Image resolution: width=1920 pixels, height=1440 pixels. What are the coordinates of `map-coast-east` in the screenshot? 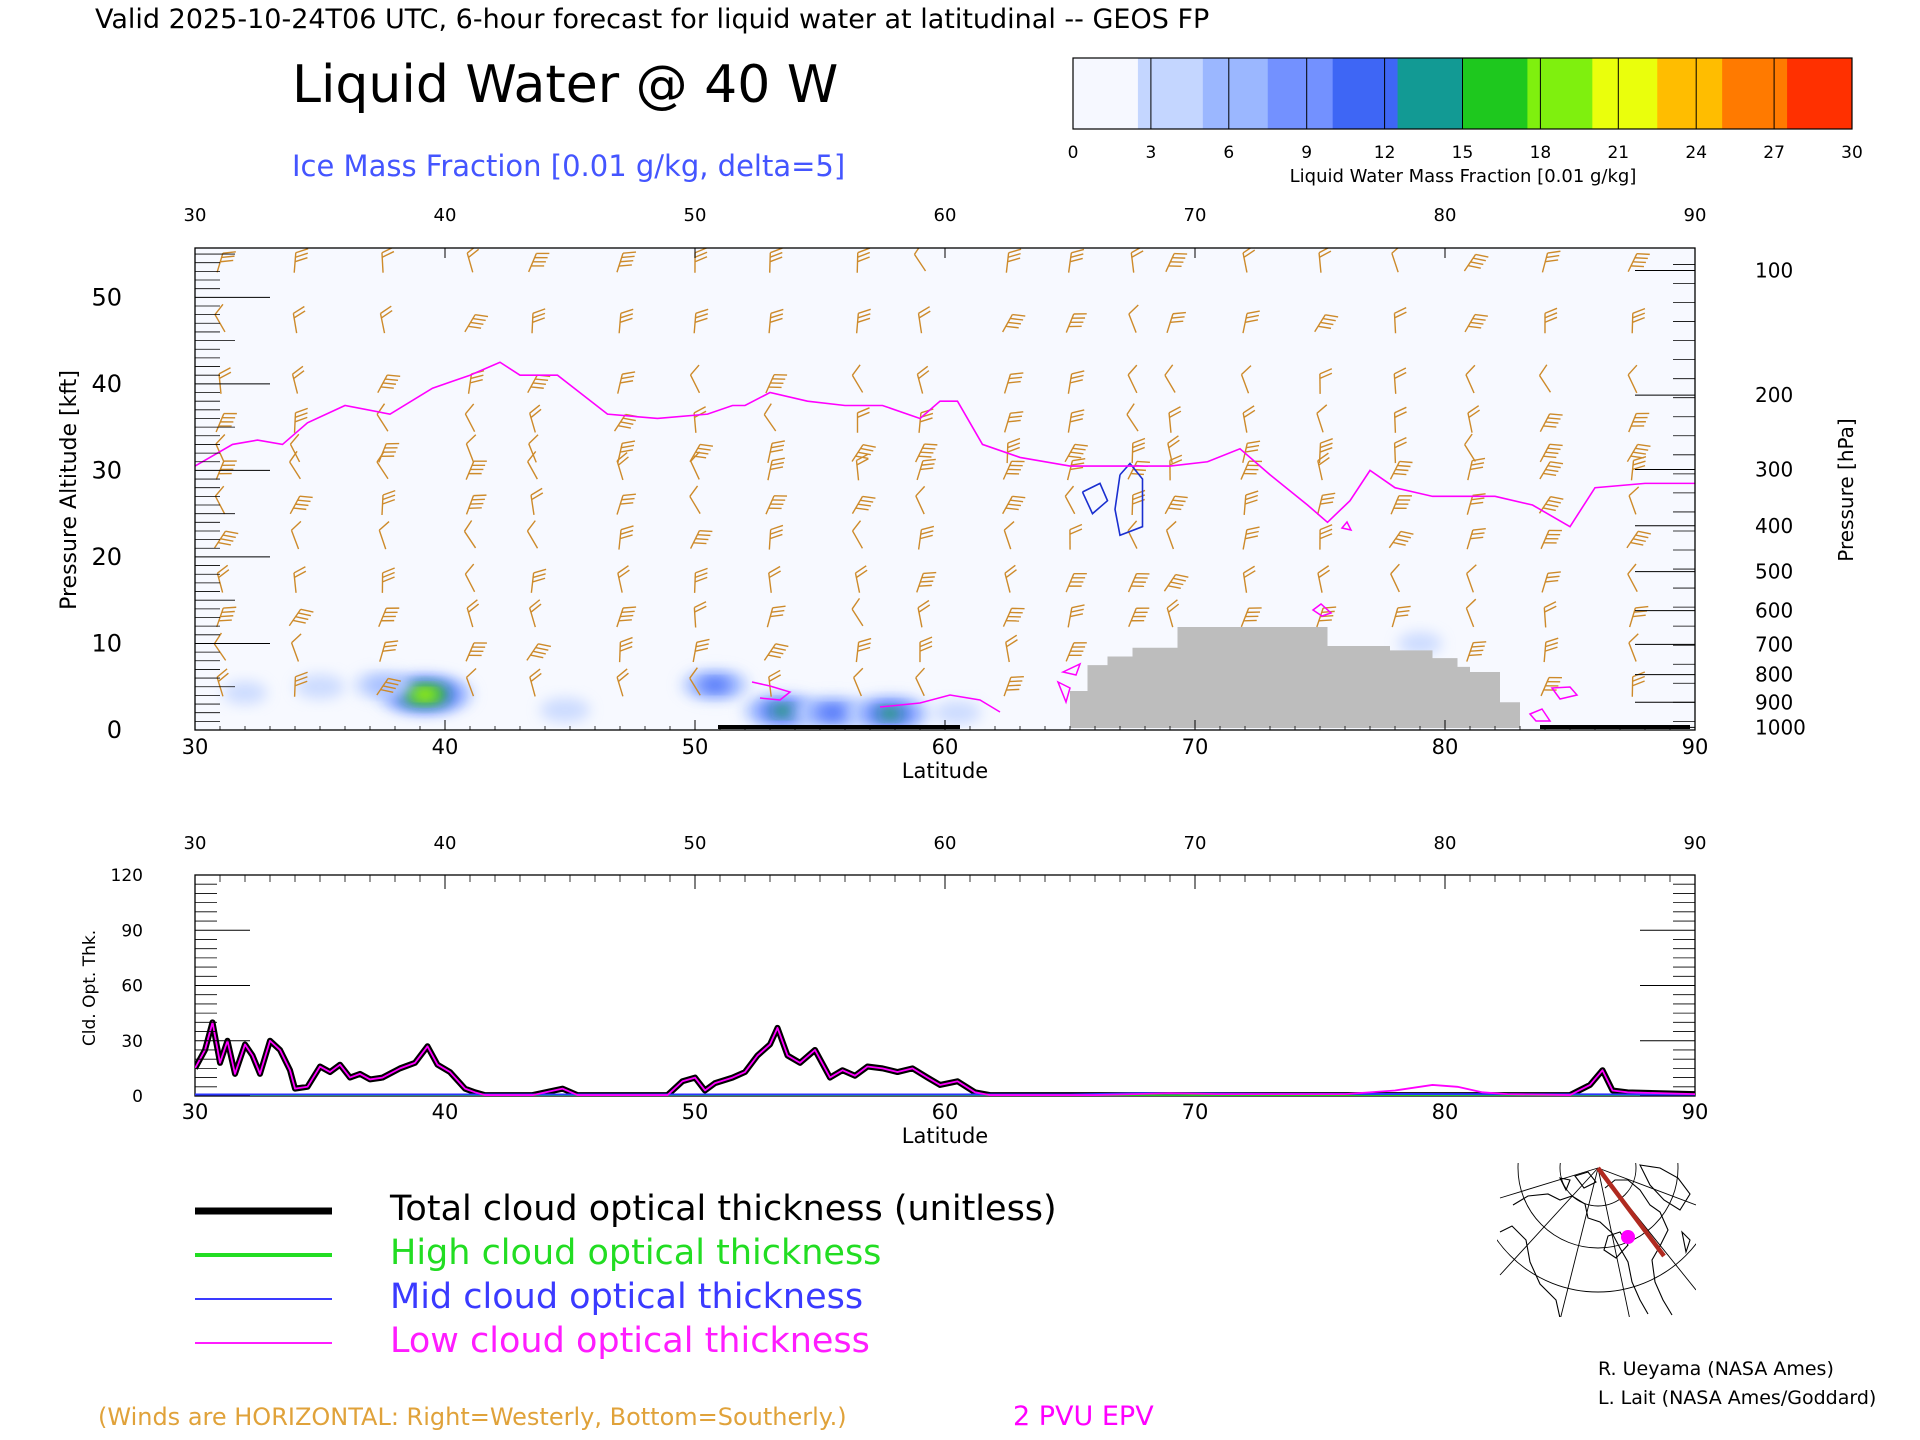 It's located at (1638, 1247).